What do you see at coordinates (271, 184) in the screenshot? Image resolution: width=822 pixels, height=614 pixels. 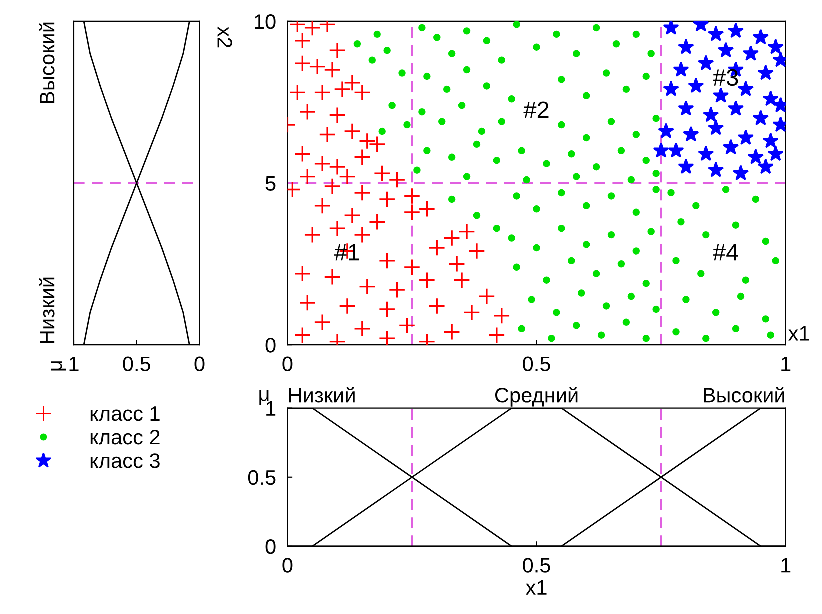 I see `y-tick-label: 5` at bounding box center [271, 184].